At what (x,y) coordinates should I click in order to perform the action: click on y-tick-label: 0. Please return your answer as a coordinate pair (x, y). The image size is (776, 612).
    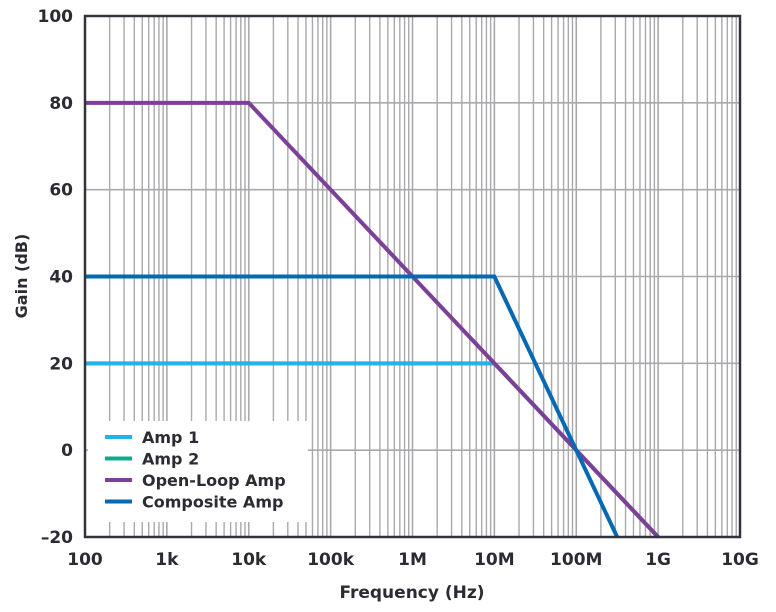
    Looking at the image, I should click on (67, 451).